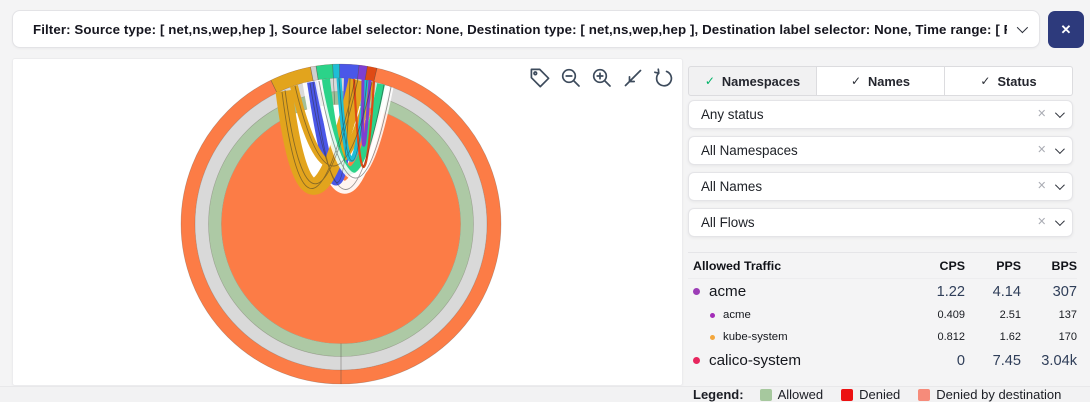 This screenshot has width=1090, height=407. I want to click on tab-label: Status, so click(1017, 81).